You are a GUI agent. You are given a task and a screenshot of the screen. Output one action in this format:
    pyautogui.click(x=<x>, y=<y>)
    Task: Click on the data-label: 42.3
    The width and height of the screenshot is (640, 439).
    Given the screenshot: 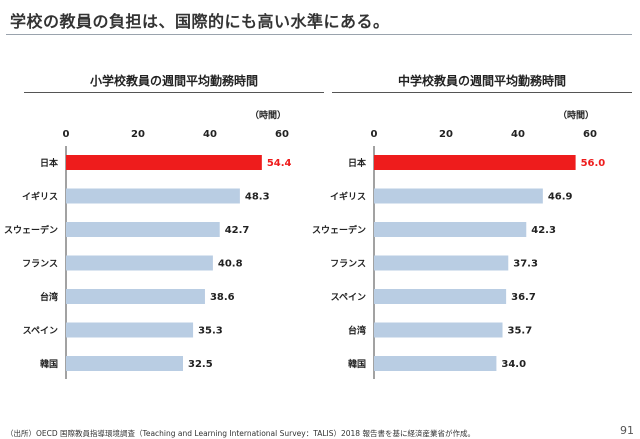 What is the action you would take?
    pyautogui.click(x=543, y=230)
    